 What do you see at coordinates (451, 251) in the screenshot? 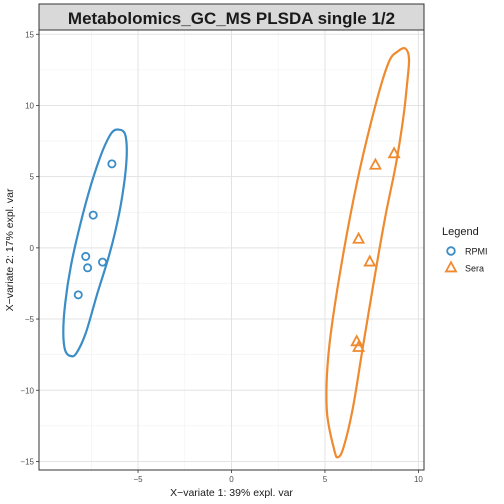
I see `legend-key-rpmi` at bounding box center [451, 251].